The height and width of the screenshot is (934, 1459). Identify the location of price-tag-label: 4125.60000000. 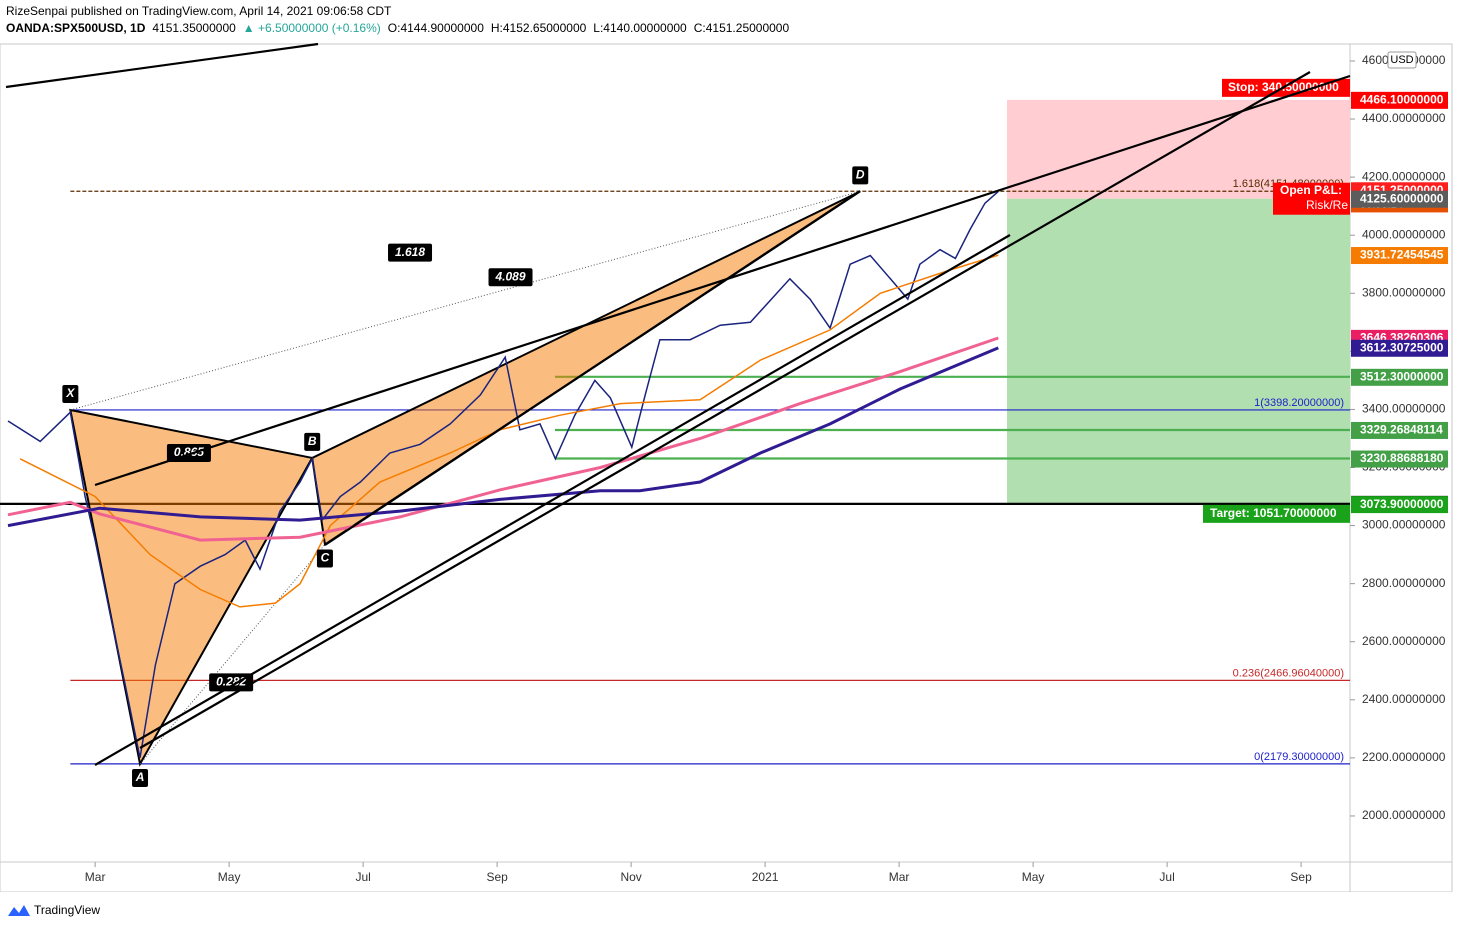
(1402, 198).